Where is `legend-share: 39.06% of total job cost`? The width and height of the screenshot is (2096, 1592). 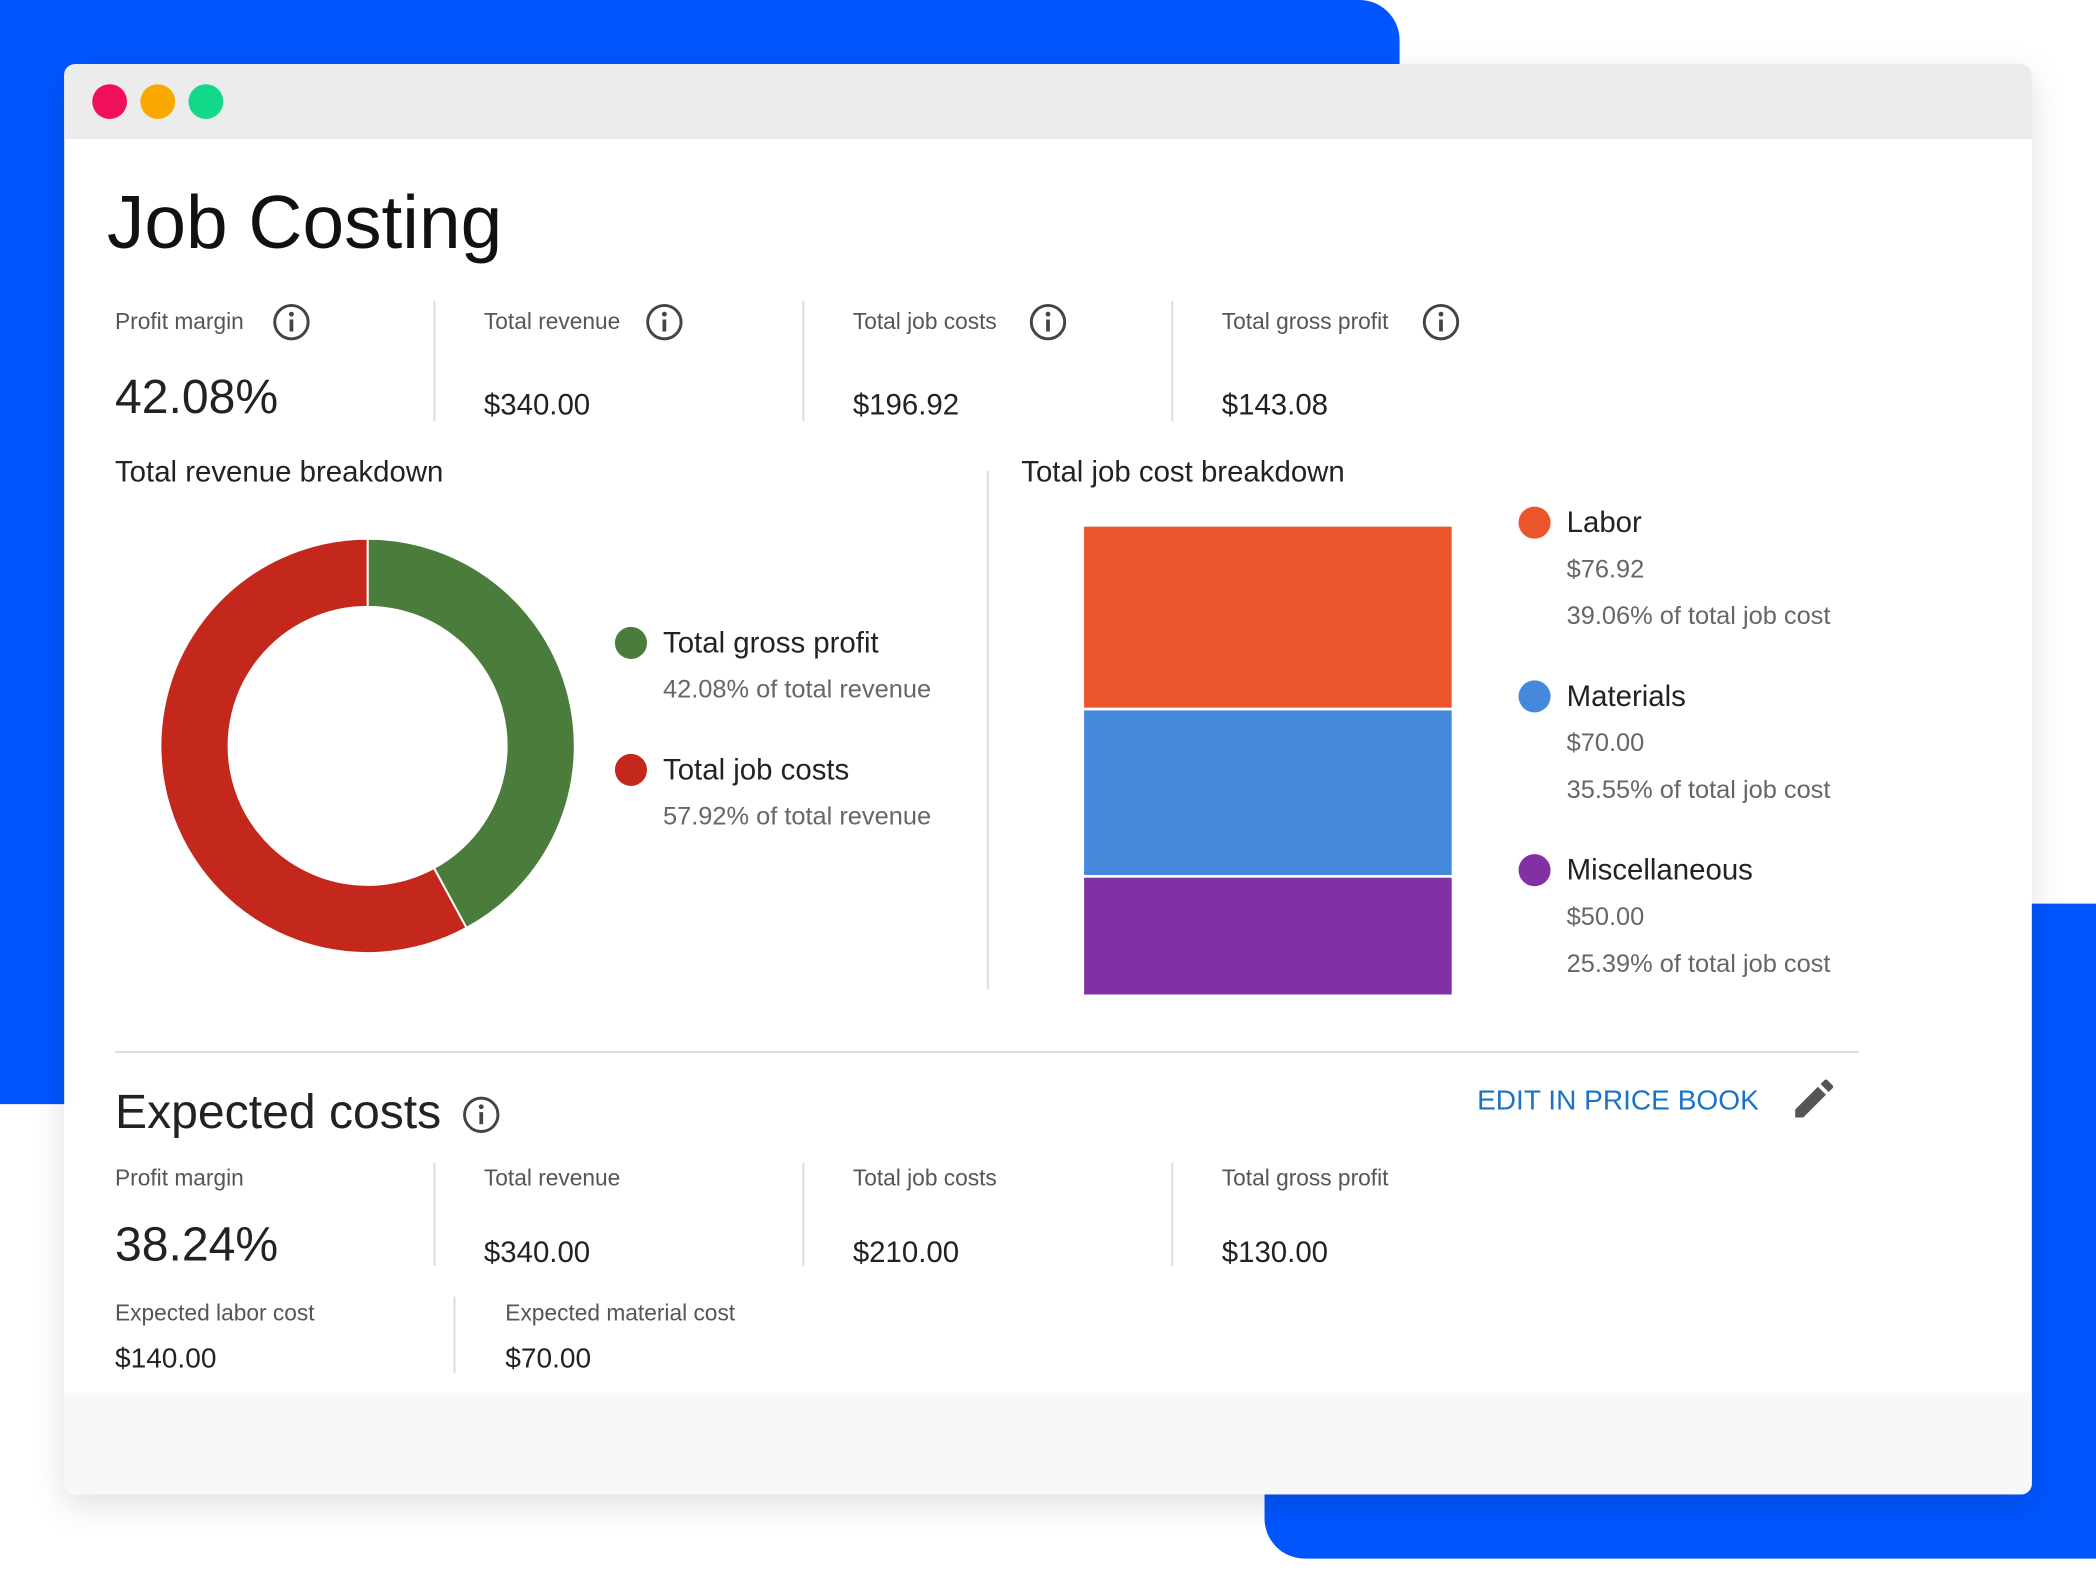
legend-share: 39.06% of total job cost is located at coordinates (1699, 616).